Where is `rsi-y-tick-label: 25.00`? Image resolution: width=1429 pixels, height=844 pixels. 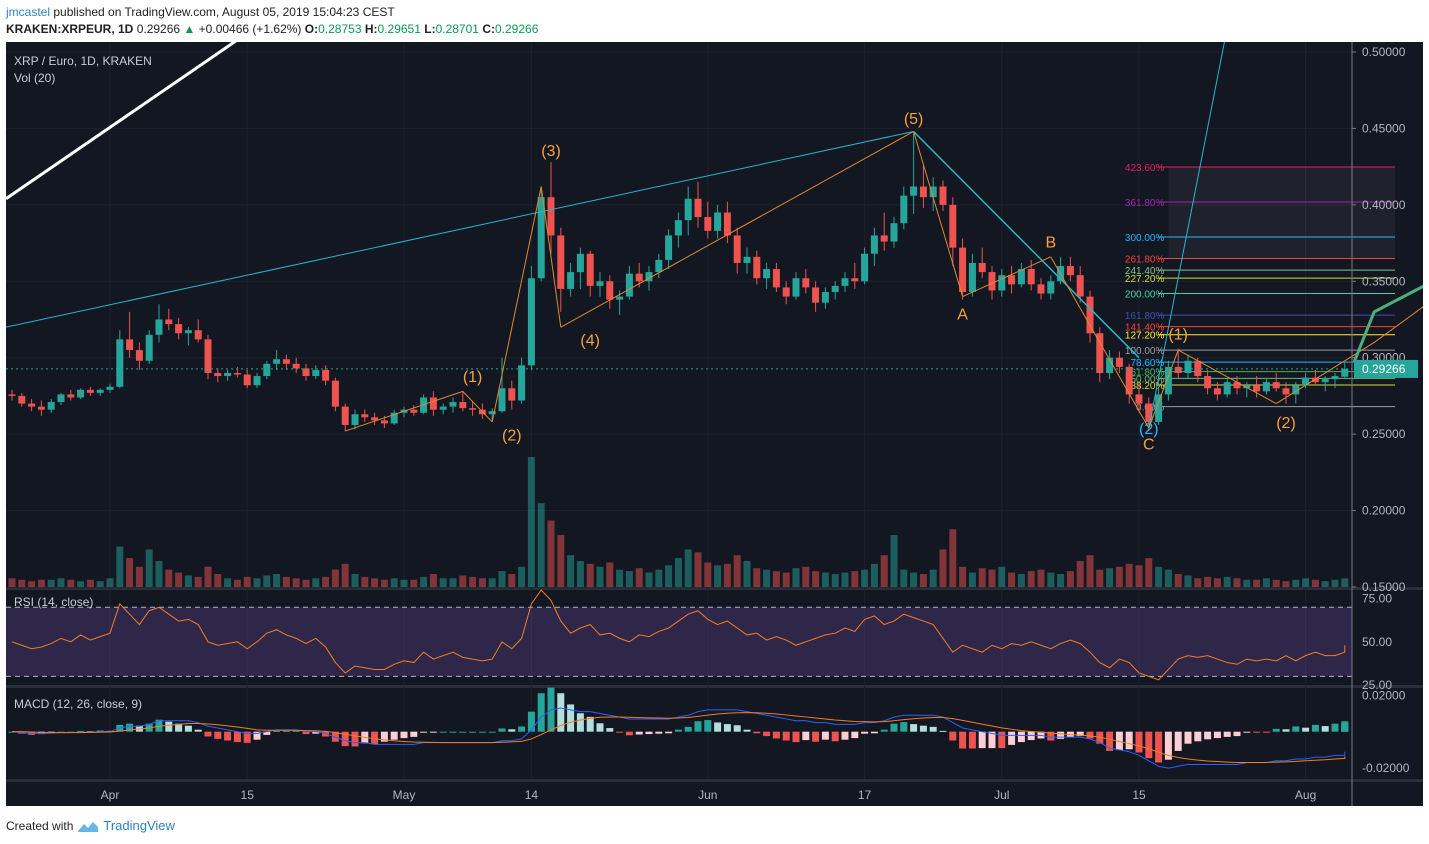 rsi-y-tick-label: 25.00 is located at coordinates (1377, 685).